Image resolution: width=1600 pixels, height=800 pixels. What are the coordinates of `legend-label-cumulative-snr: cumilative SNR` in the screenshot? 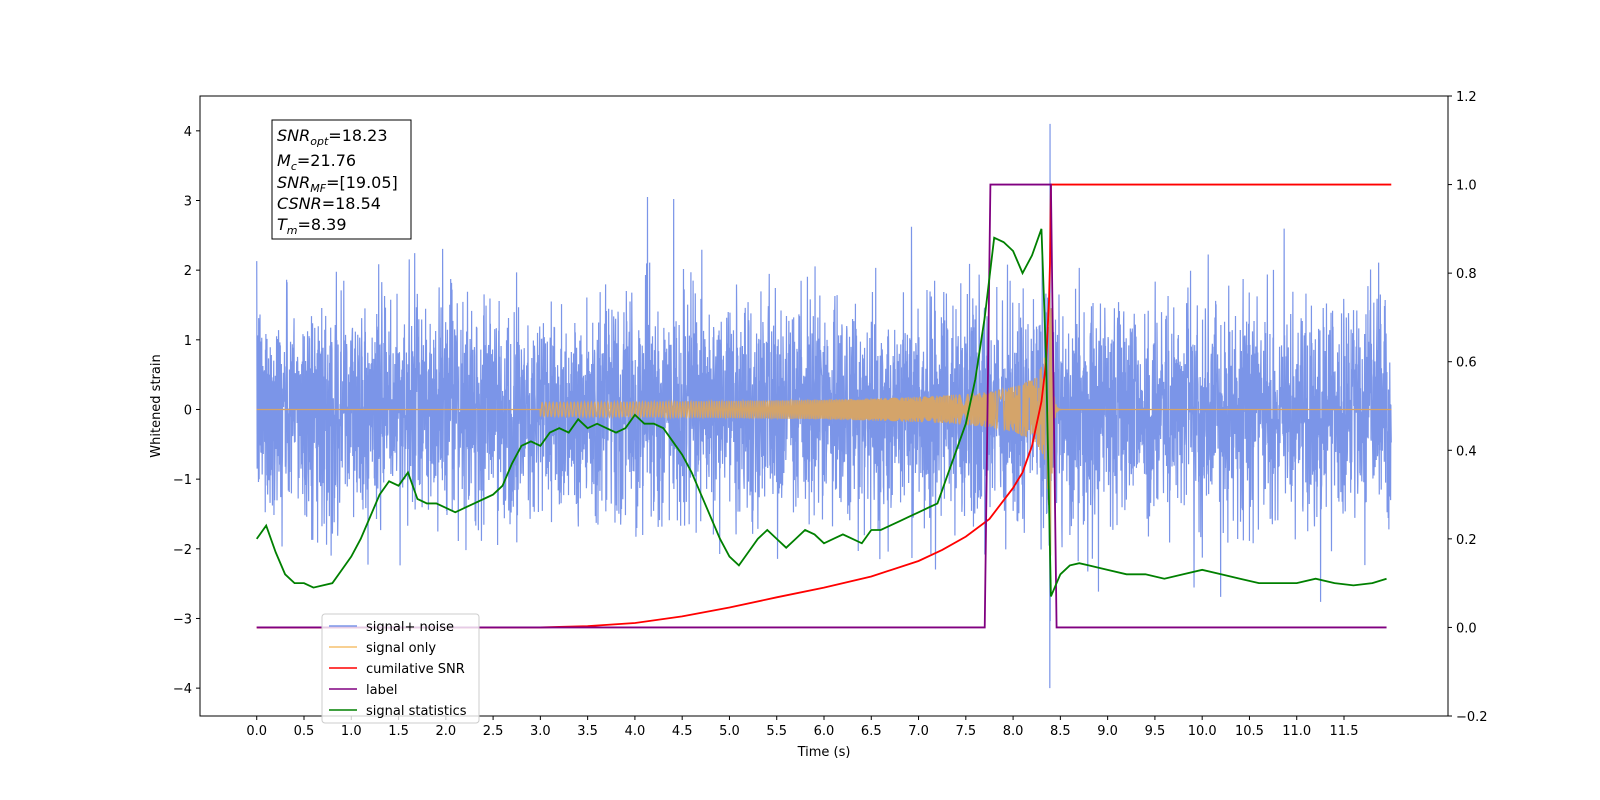 It's located at (415, 669).